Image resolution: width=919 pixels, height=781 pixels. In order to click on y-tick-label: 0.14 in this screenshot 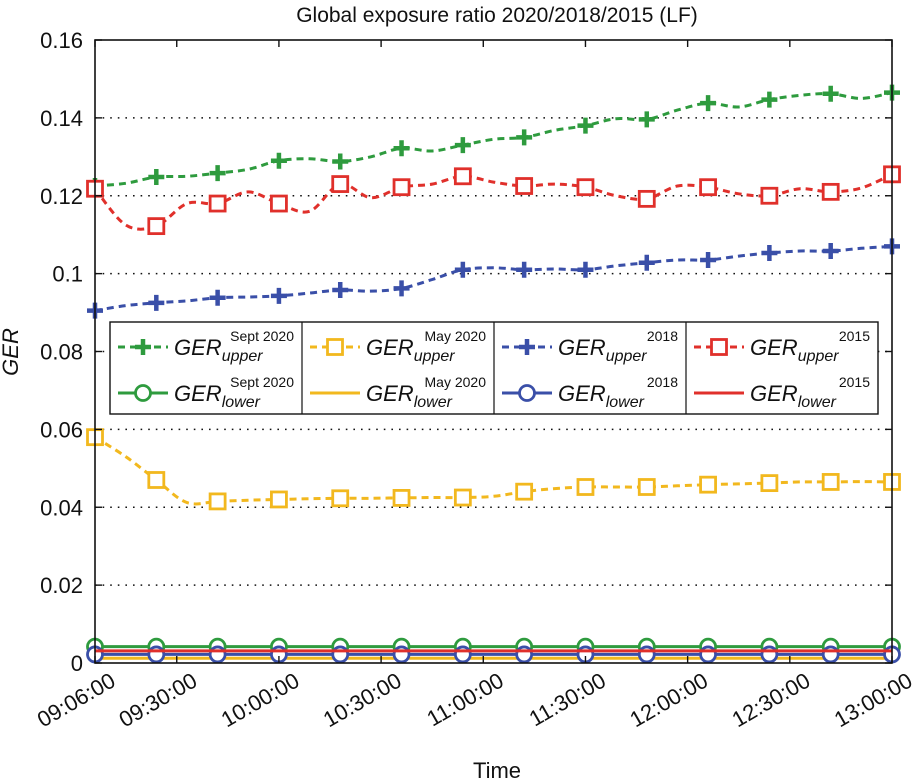, I will do `click(61, 118)`.